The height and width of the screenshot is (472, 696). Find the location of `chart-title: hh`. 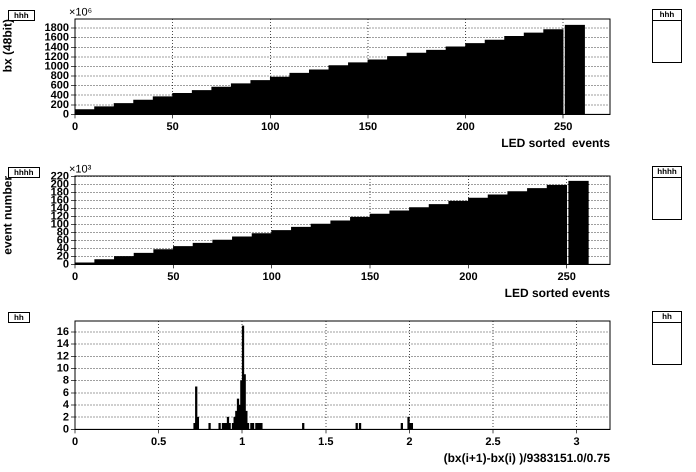

chart-title: hh is located at coordinates (19, 317).